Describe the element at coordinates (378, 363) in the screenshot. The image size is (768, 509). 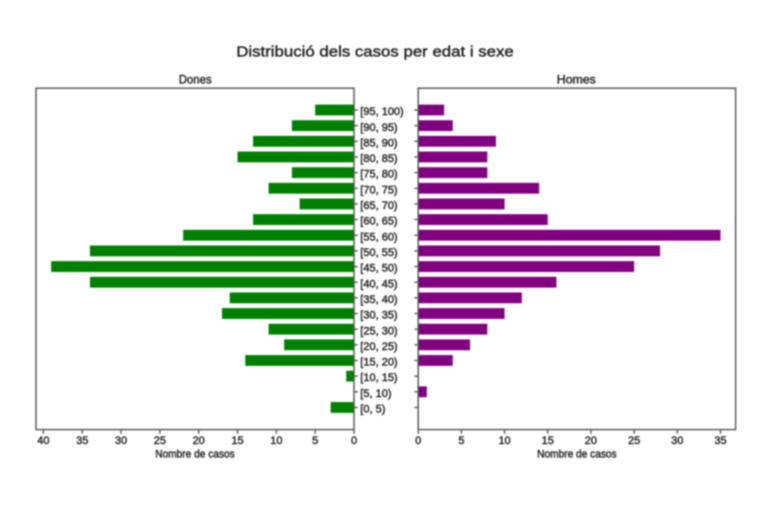
I see `svg-text: [15, 20)` at that location.